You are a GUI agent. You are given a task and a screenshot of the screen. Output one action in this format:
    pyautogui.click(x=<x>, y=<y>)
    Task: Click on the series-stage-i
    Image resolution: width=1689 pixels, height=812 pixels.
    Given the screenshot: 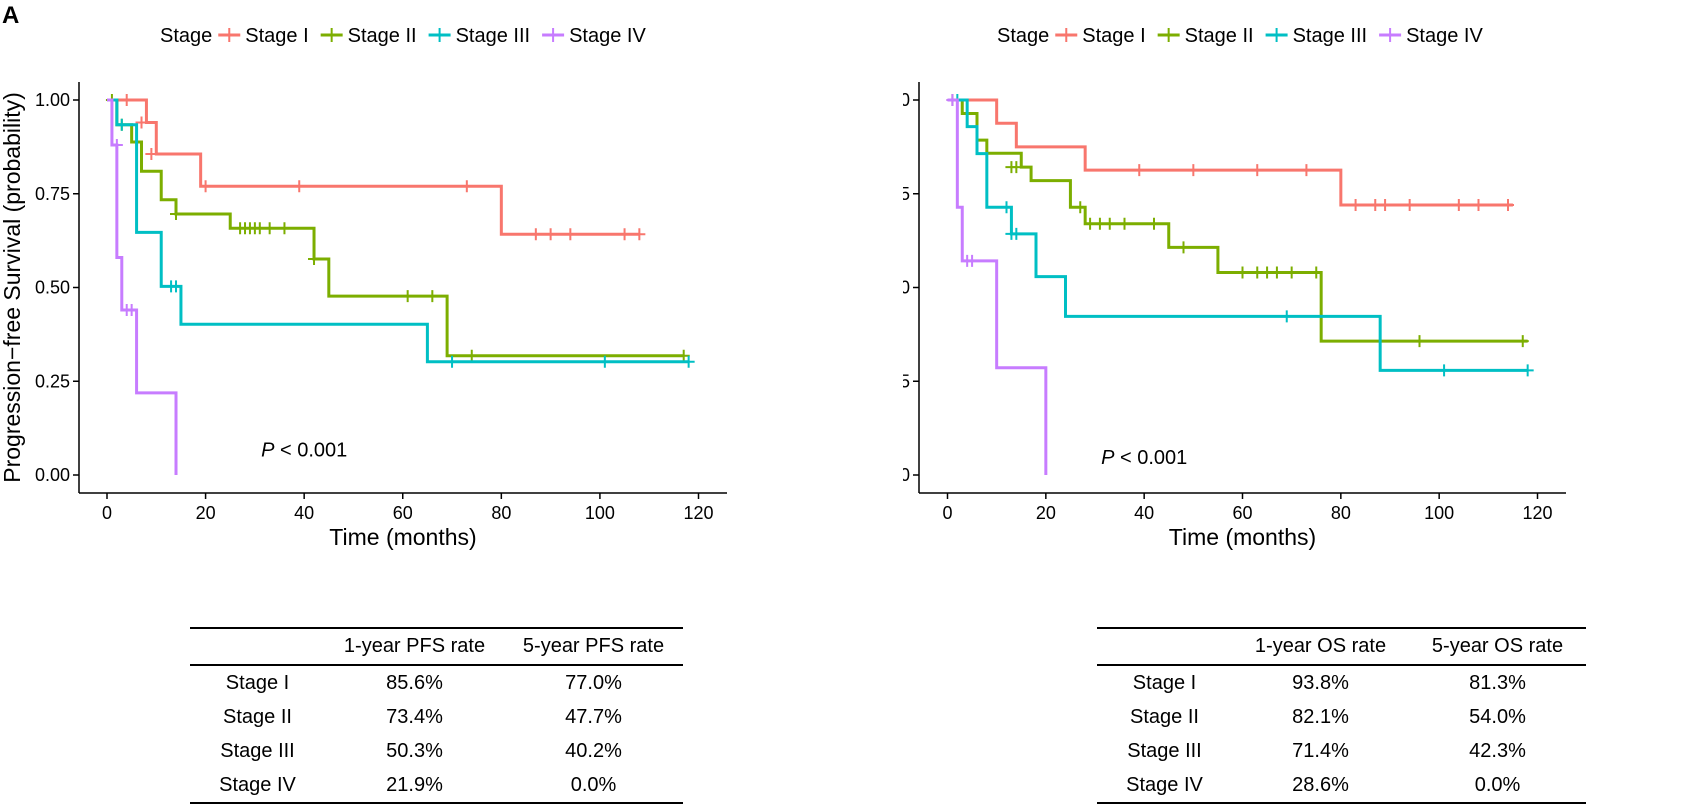 What is the action you would take?
    pyautogui.click(x=1230, y=154)
    